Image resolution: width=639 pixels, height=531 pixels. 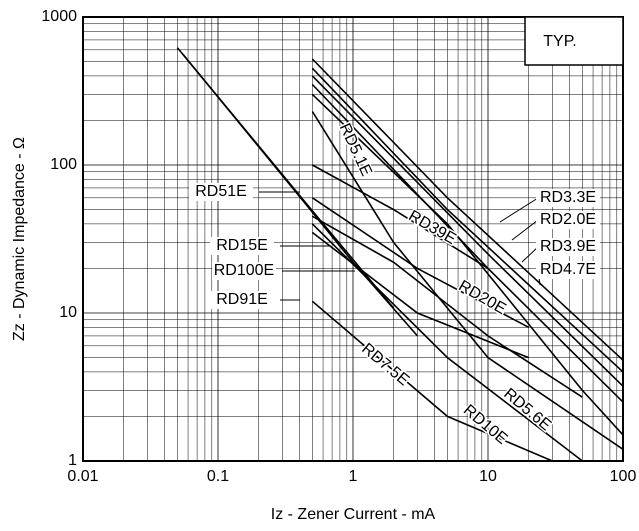 What do you see at coordinates (218, 476) in the screenshot?
I see `x-tick-label: 0.1` at bounding box center [218, 476].